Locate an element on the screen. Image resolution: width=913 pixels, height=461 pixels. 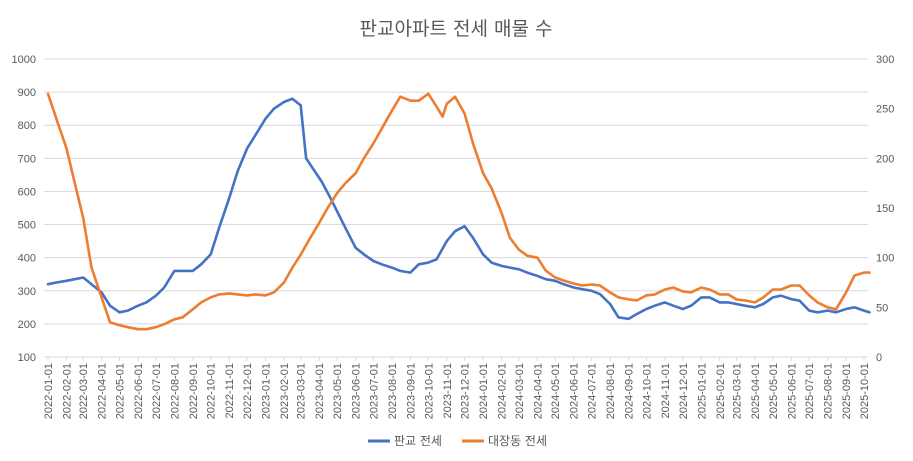
y-tick-label-right: 0 is located at coordinates (879, 358).